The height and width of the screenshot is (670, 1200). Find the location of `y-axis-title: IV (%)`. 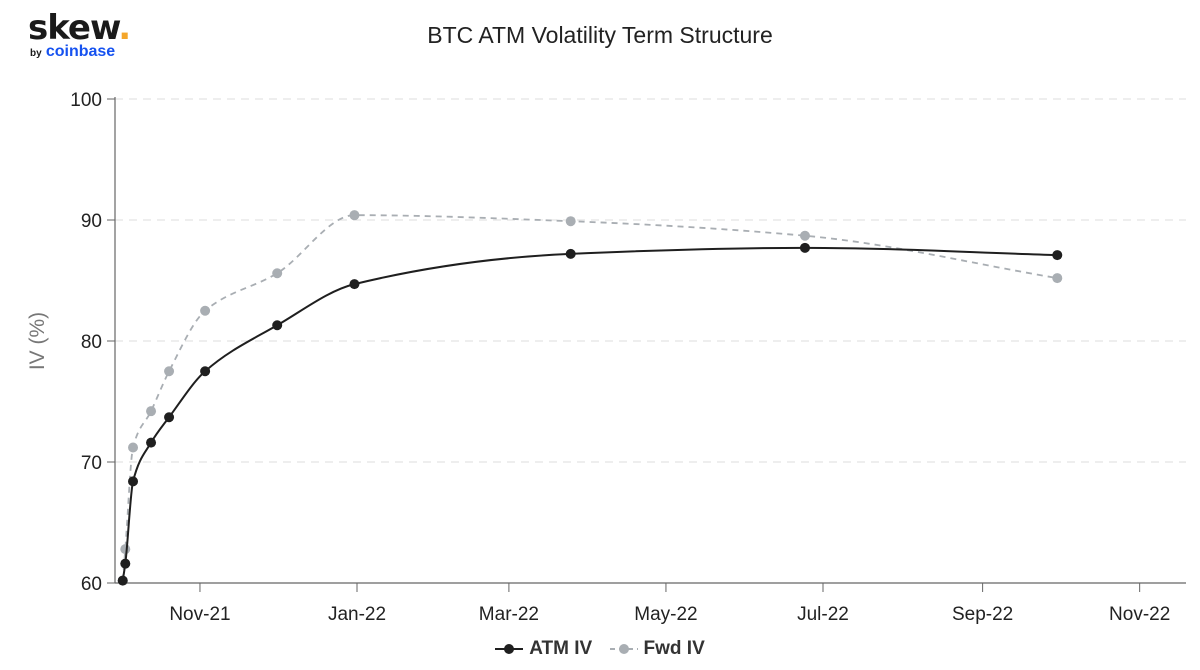

y-axis-title: IV (%) is located at coordinates (37, 341).